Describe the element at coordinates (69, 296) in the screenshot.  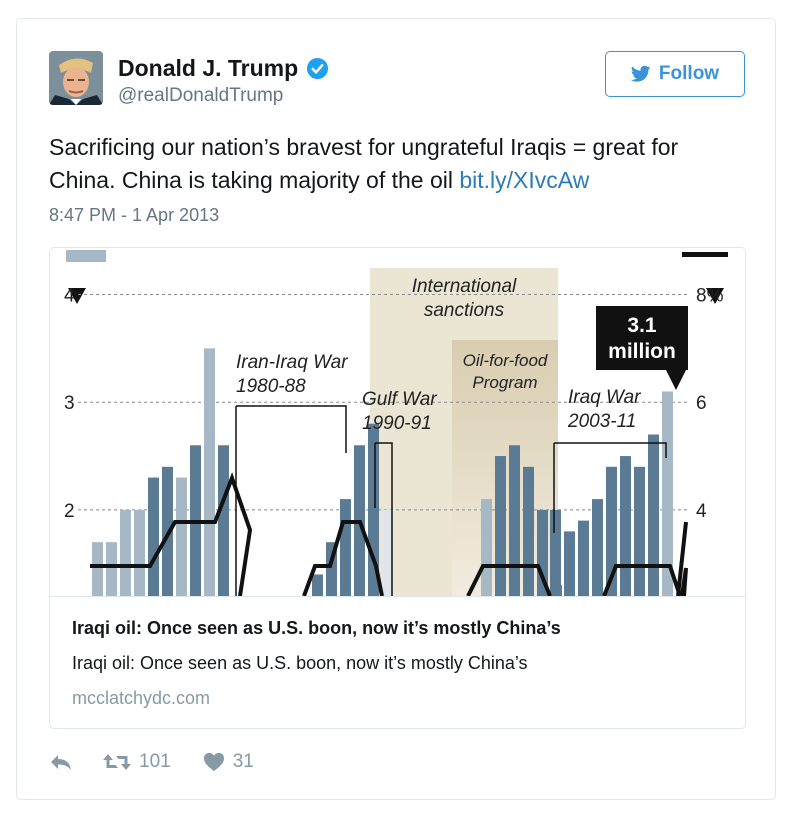
I see `left-tick-label: 4` at that location.